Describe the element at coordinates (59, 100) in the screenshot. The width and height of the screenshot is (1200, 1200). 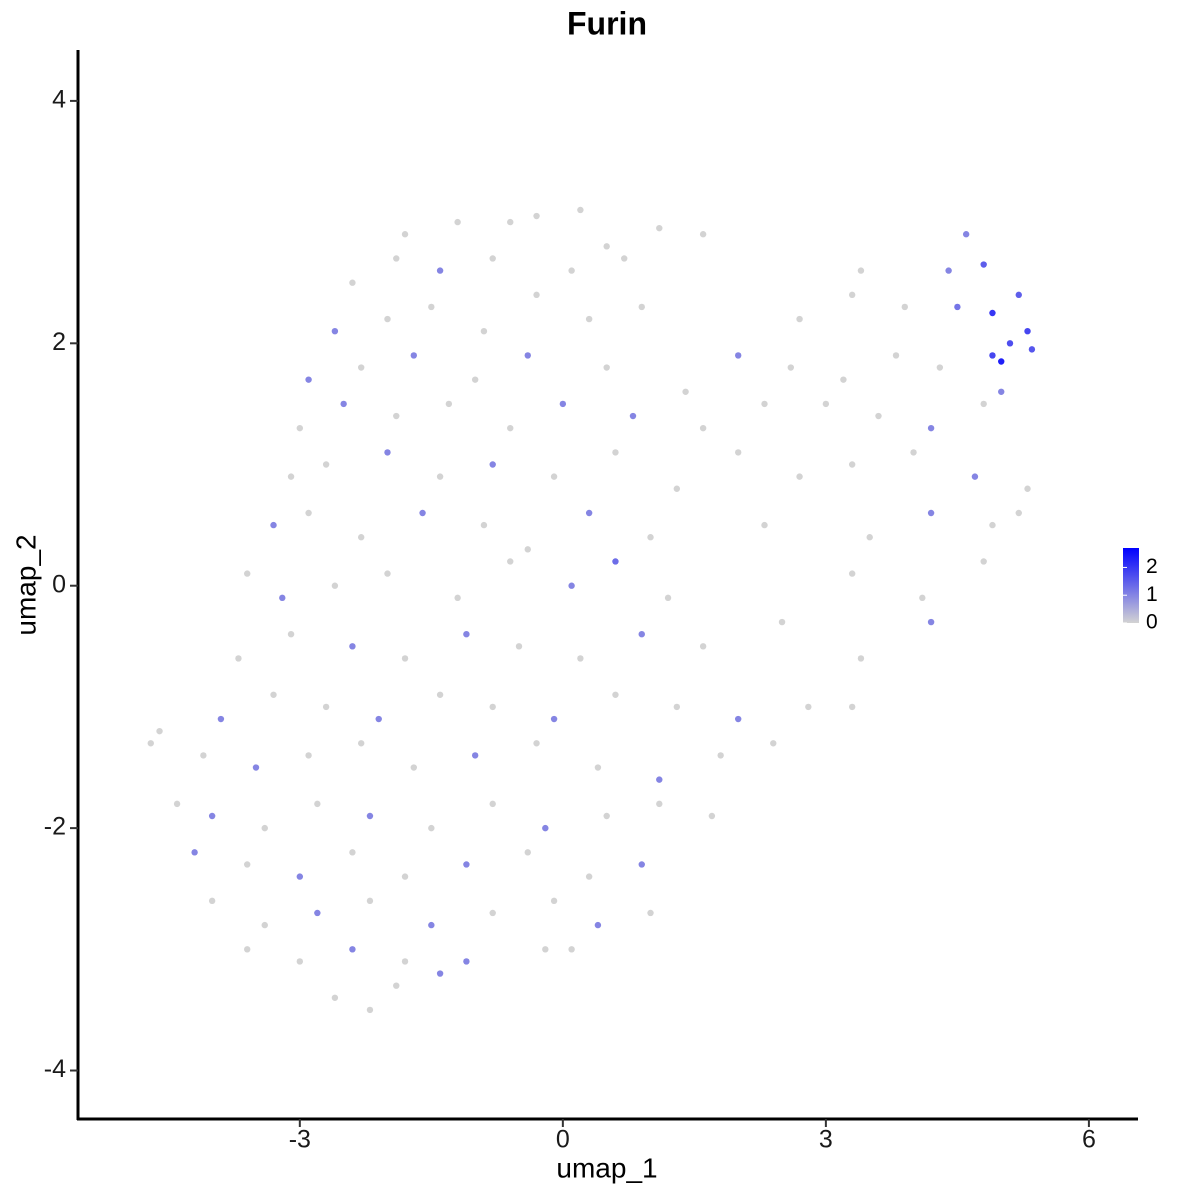
I see `y-tick-label: 4` at that location.